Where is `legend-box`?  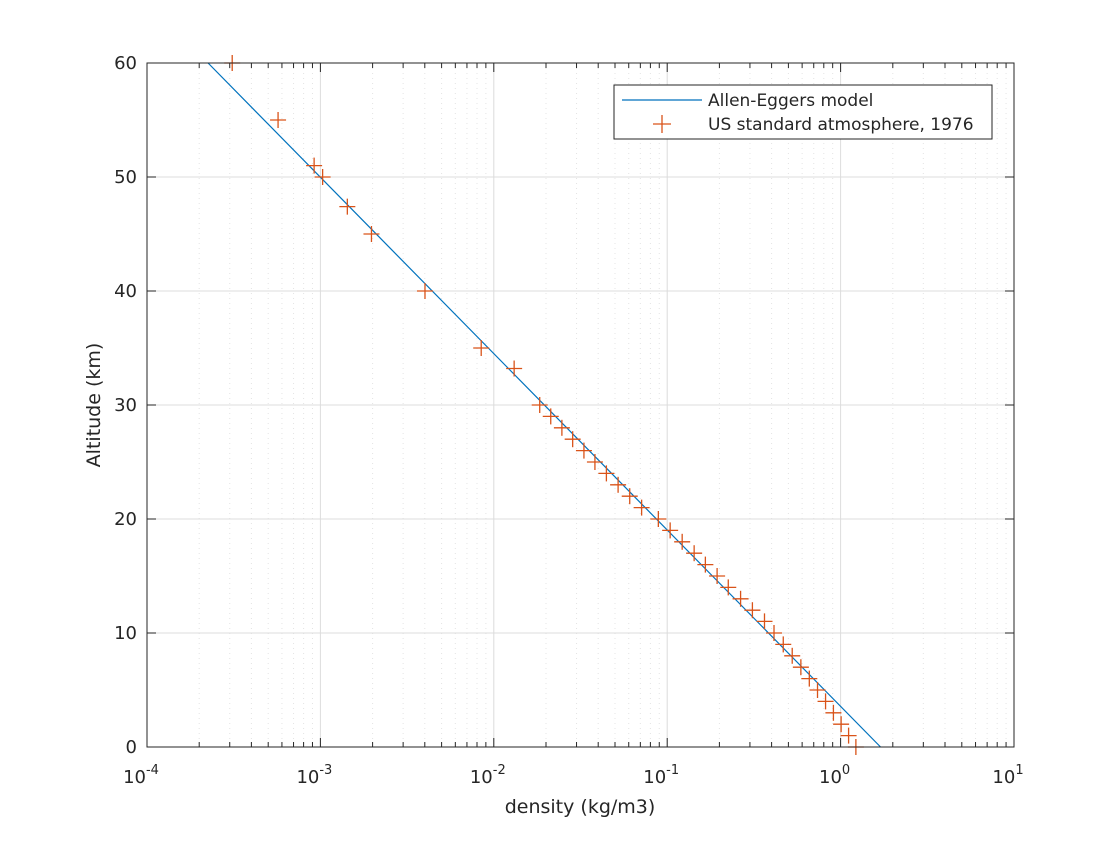
legend-box is located at coordinates (803, 112).